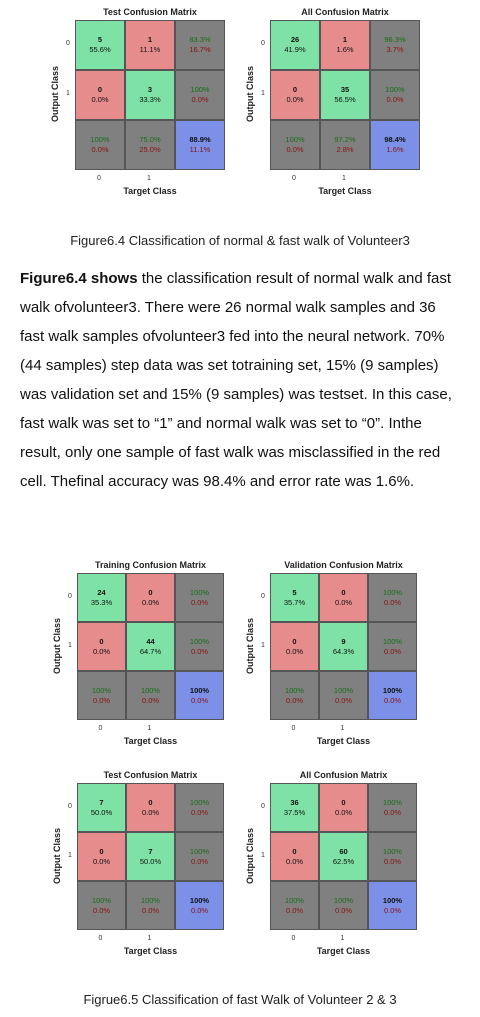 This screenshot has height=1017, width=480. I want to click on matrix-cell: 7 50.0%, so click(150, 856).